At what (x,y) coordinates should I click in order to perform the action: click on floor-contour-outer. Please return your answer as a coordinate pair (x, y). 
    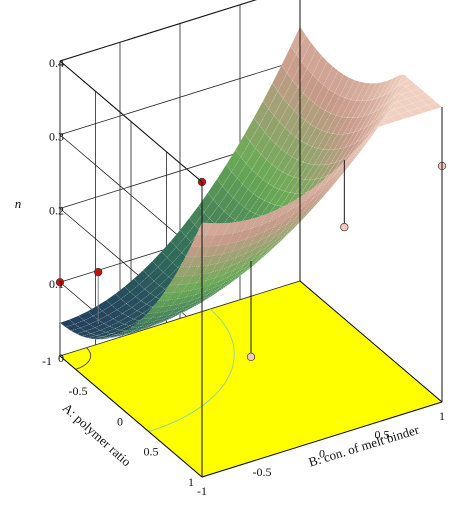
    Looking at the image, I should click on (191, 370).